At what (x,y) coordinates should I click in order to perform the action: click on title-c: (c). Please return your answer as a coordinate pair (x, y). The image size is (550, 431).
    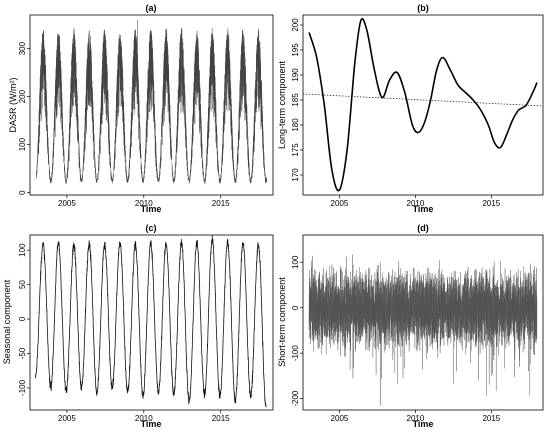
    Looking at the image, I should click on (151, 228).